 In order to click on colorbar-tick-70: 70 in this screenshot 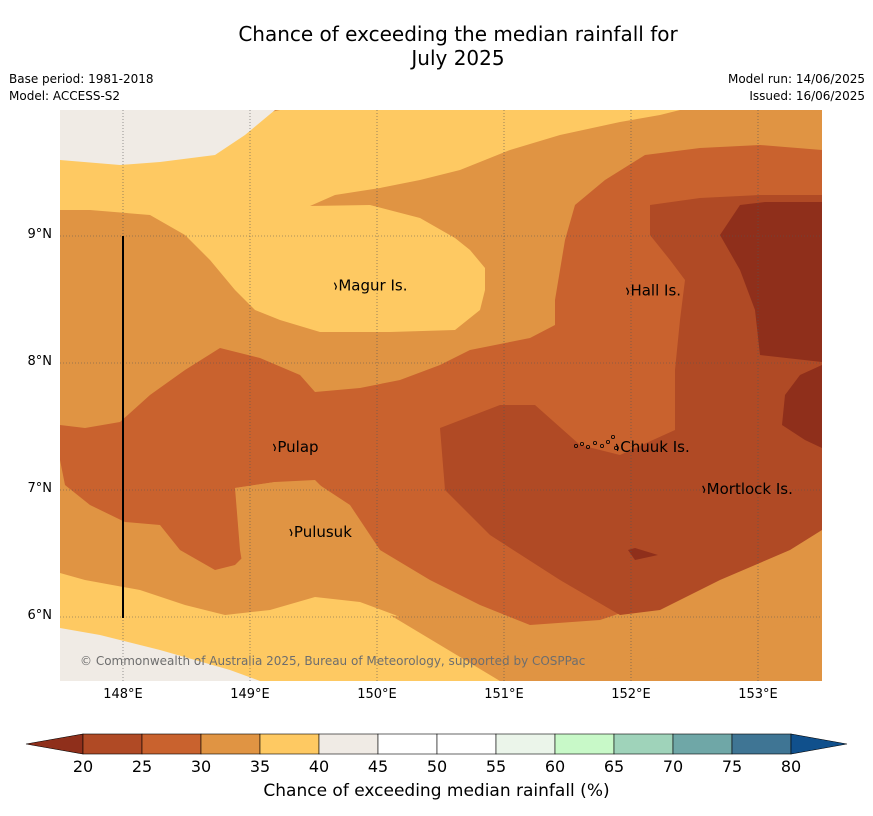, I will do `click(673, 766)`.